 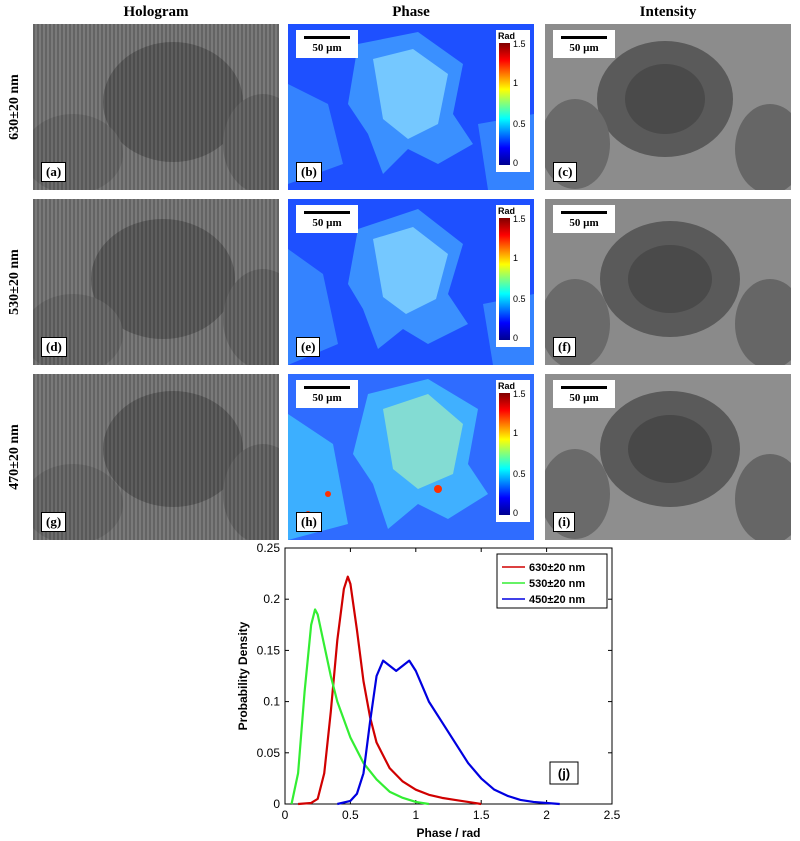 I want to click on hologram-image-470: (g), so click(x=156, y=457).